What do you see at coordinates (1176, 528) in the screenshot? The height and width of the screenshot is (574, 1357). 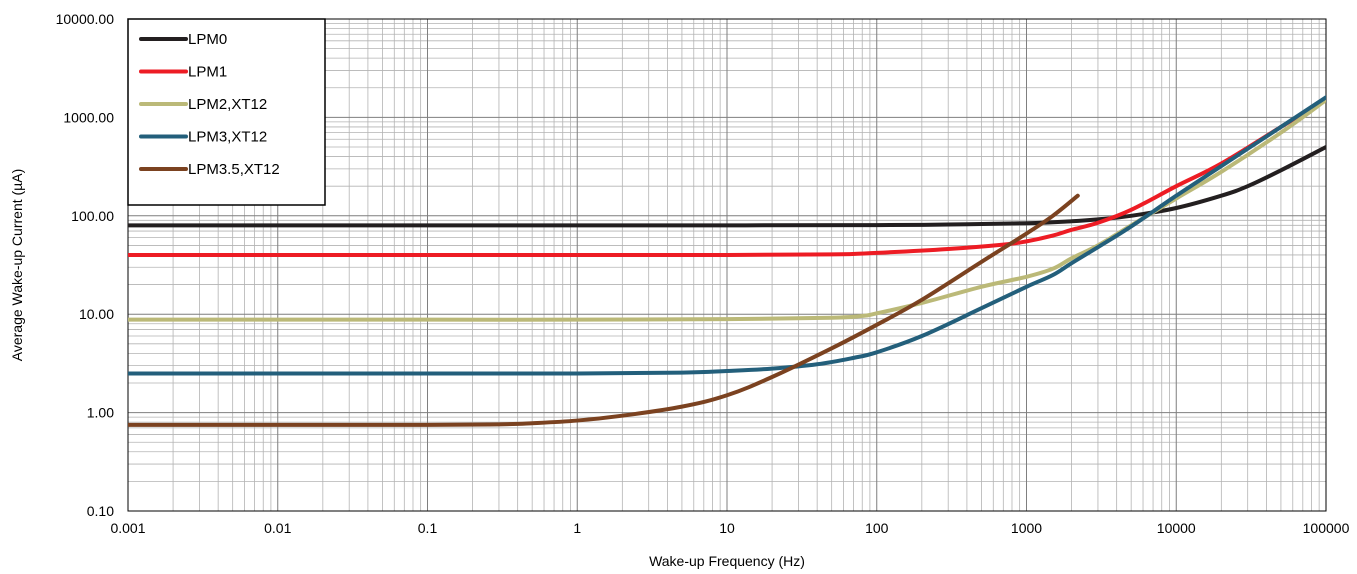 I see `x-tick-label: 10000` at bounding box center [1176, 528].